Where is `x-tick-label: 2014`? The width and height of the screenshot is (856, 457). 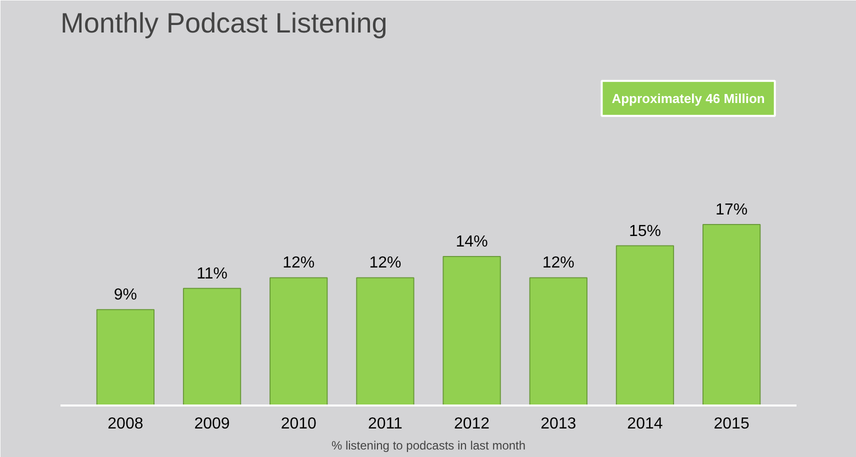
x-tick-label: 2014 is located at coordinates (645, 424).